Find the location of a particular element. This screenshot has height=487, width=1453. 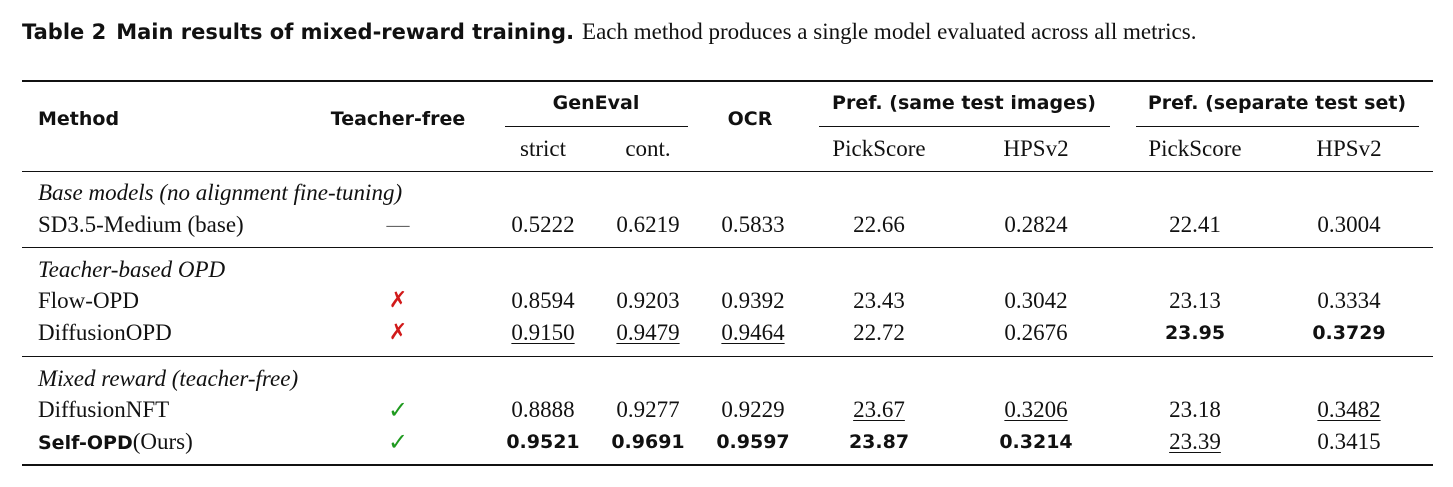

cell-strict: 0.8888 is located at coordinates (543, 409).